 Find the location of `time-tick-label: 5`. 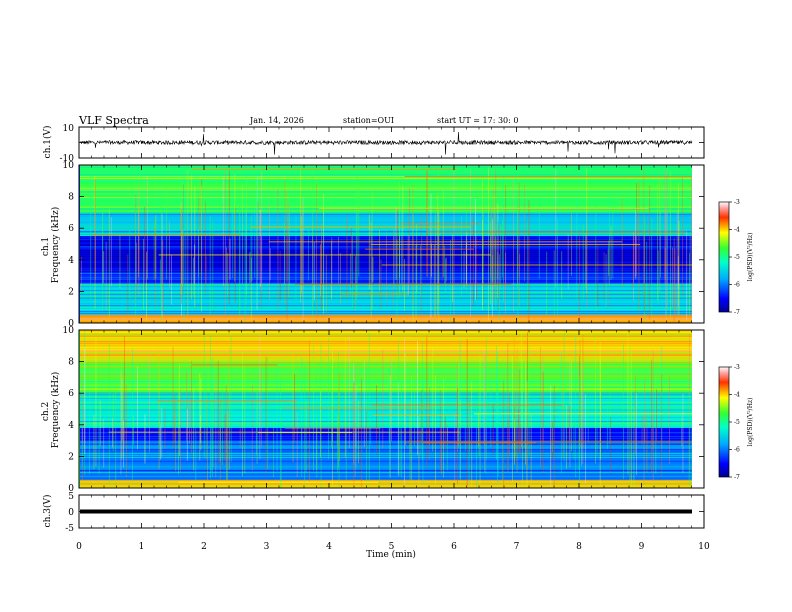

time-tick-label: 5 is located at coordinates (392, 547).